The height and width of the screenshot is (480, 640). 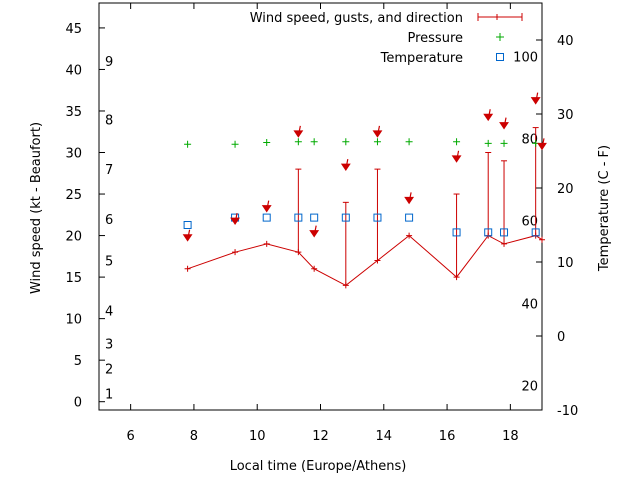 What do you see at coordinates (565, 41) in the screenshot?
I see `y2-tick-label: 40` at bounding box center [565, 41].